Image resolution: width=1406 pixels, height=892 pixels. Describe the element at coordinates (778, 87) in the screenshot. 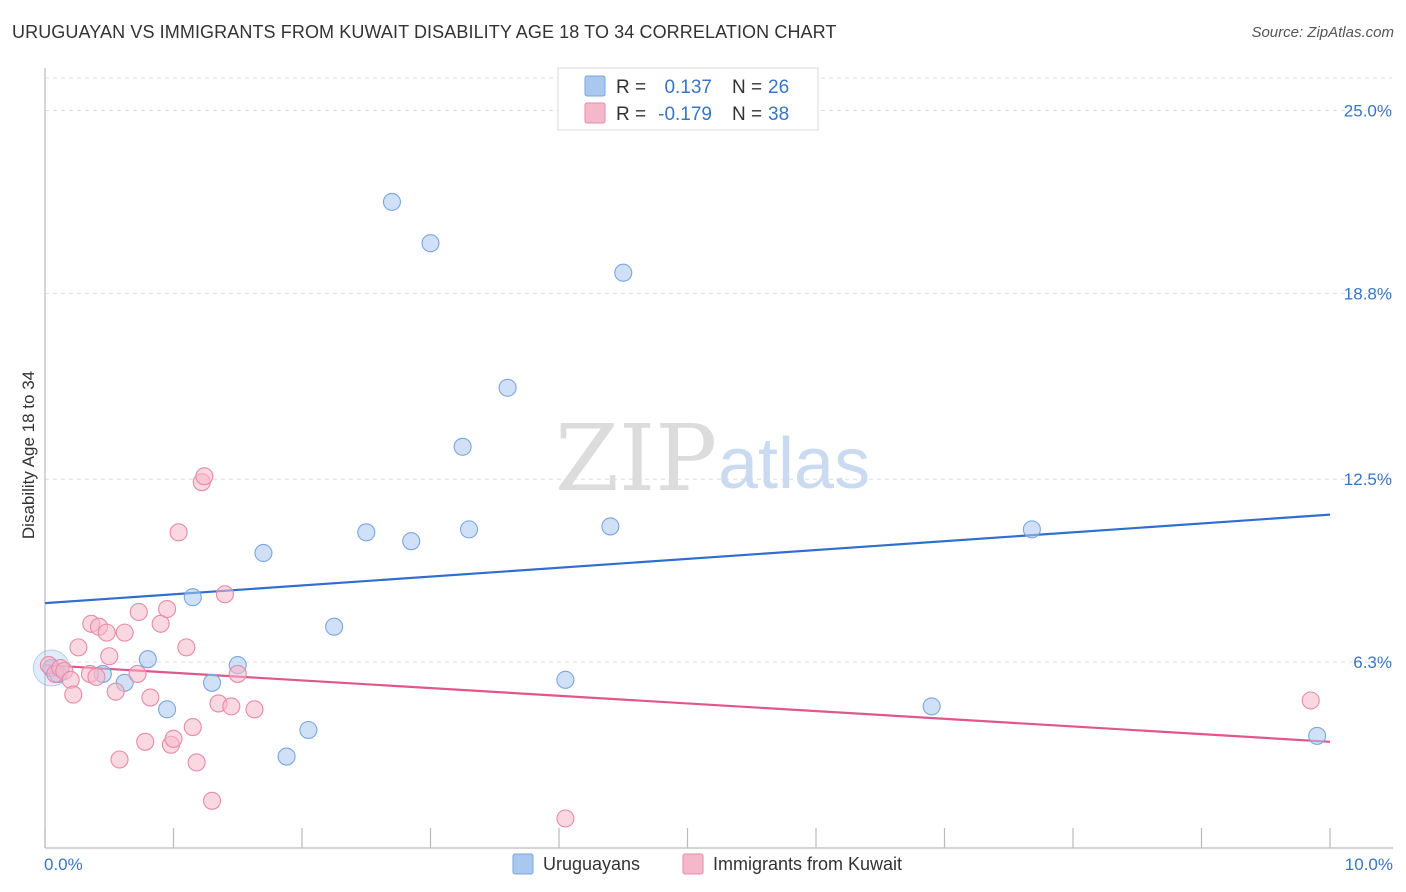

I see `legend-n-value: 26` at that location.